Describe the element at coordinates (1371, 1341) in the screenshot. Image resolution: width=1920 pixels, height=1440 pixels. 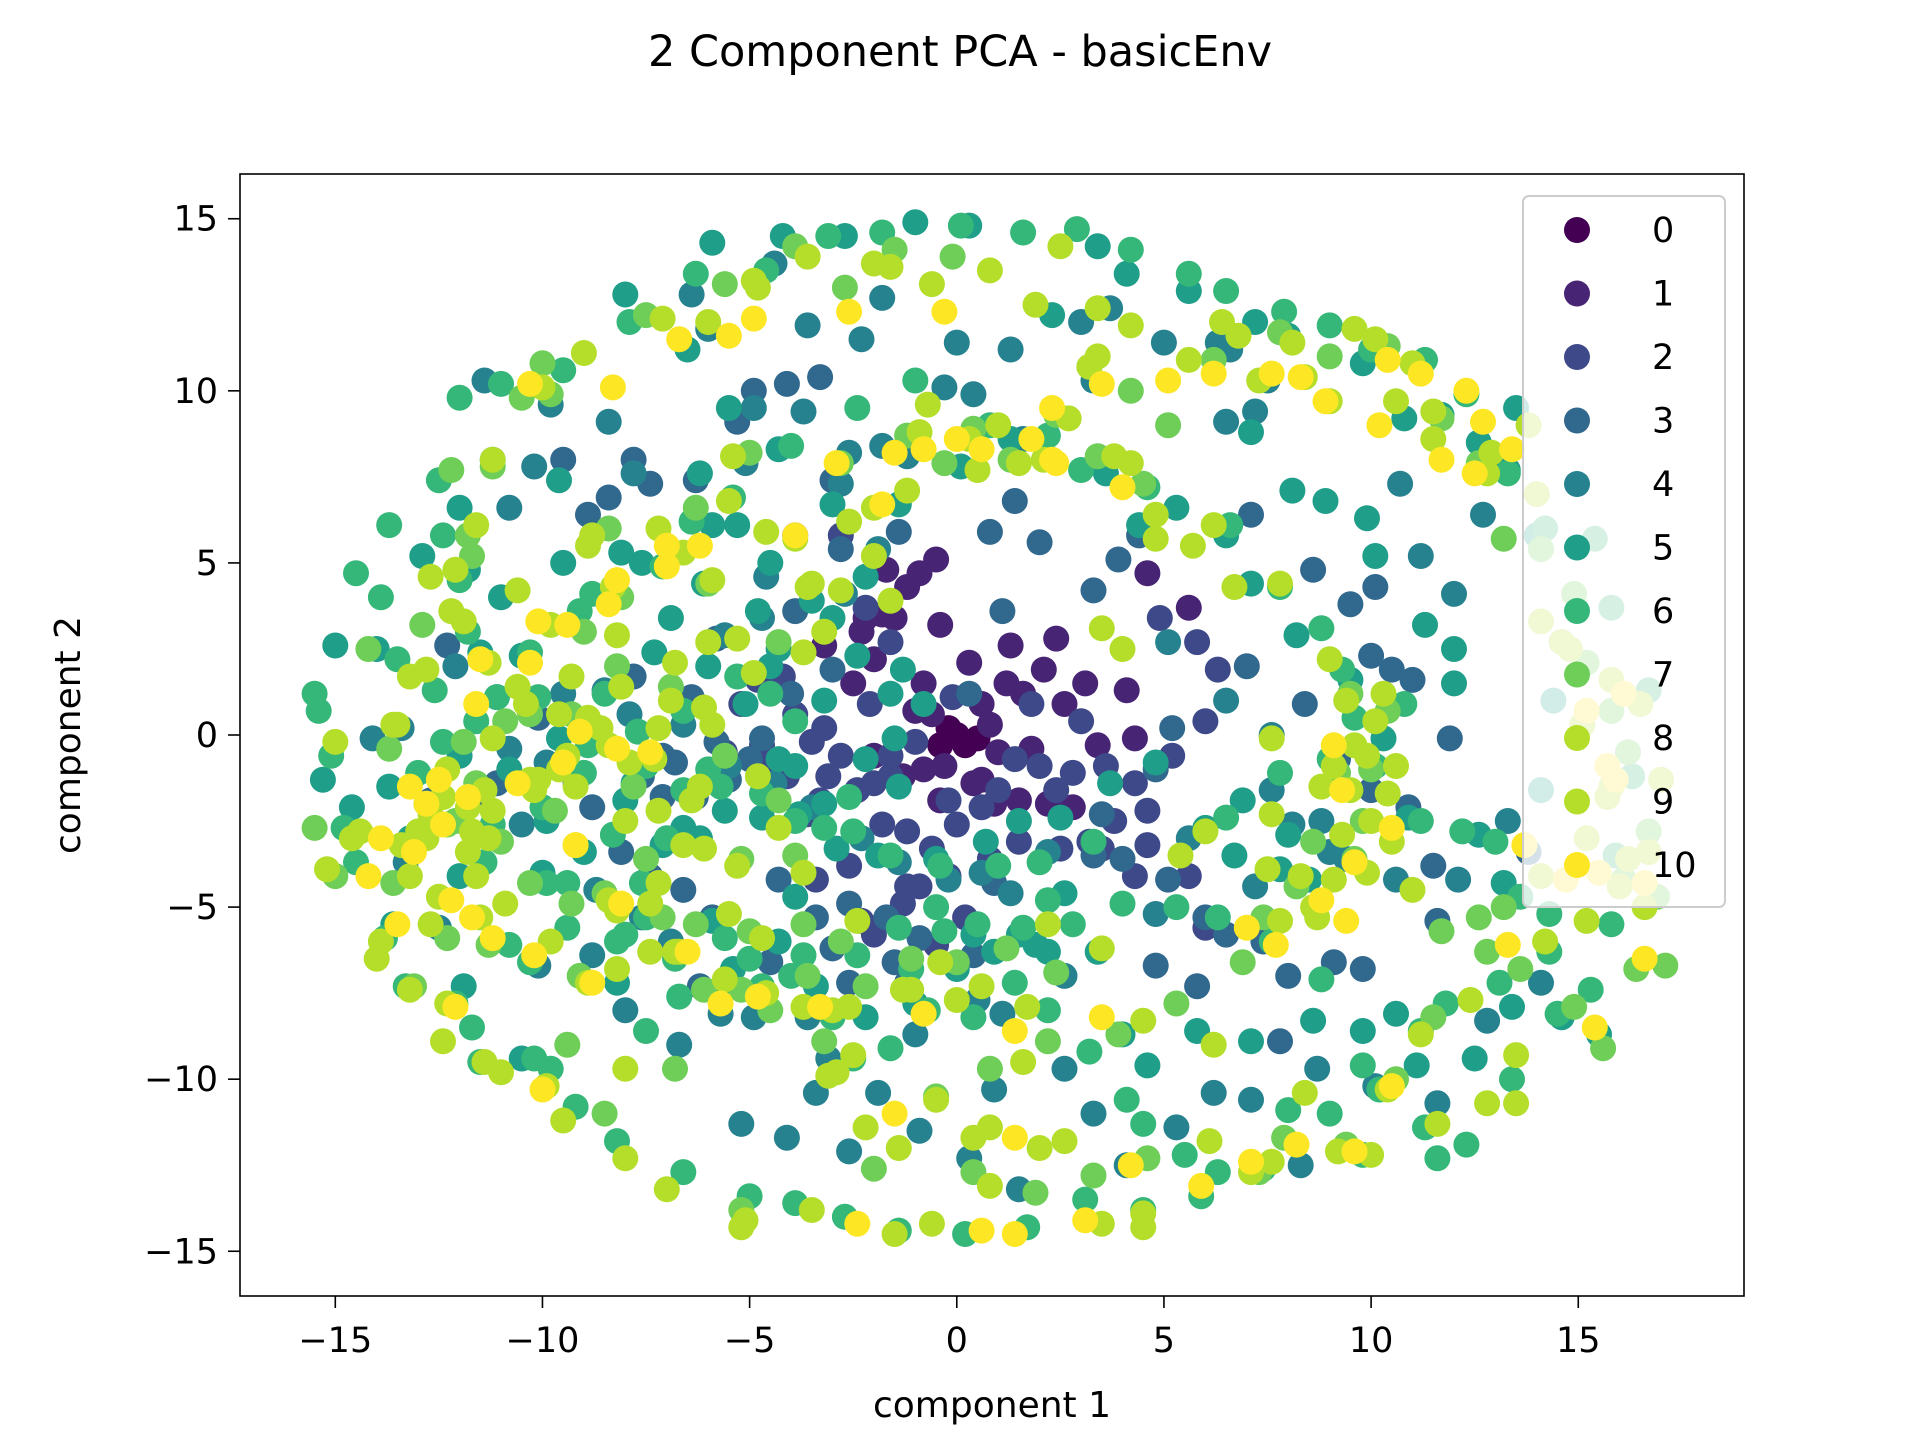
I see `x-tick-label: 10` at that location.